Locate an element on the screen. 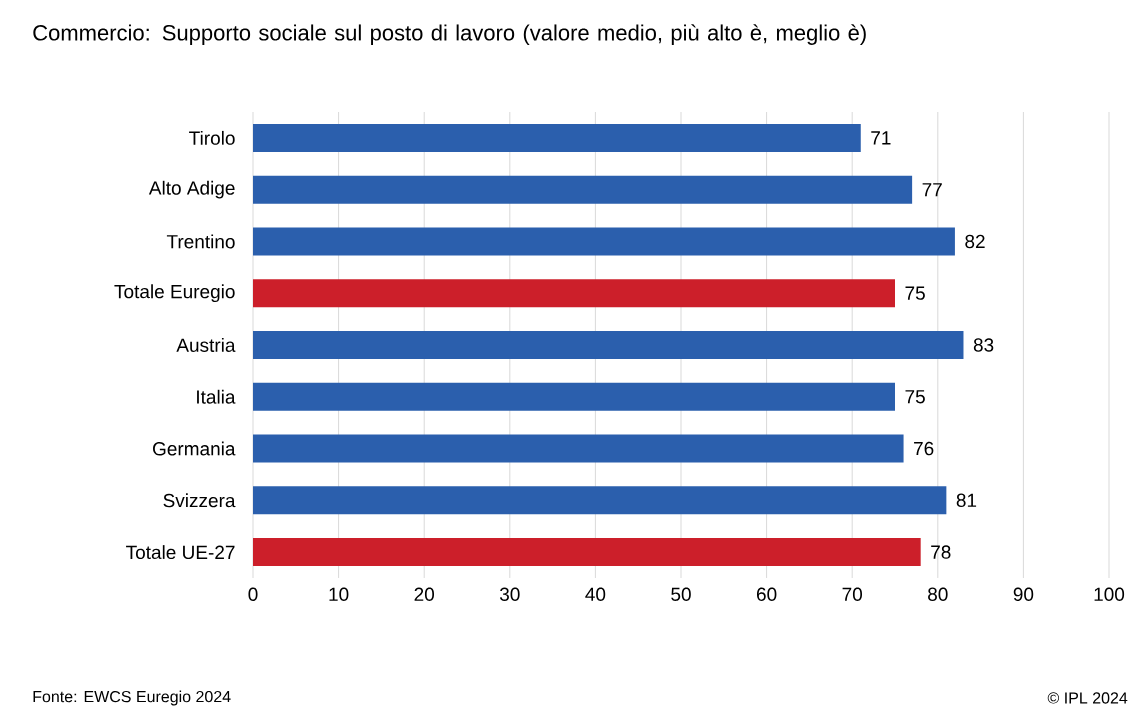  y-tick-label: Totale UE-27 is located at coordinates (180, 552).